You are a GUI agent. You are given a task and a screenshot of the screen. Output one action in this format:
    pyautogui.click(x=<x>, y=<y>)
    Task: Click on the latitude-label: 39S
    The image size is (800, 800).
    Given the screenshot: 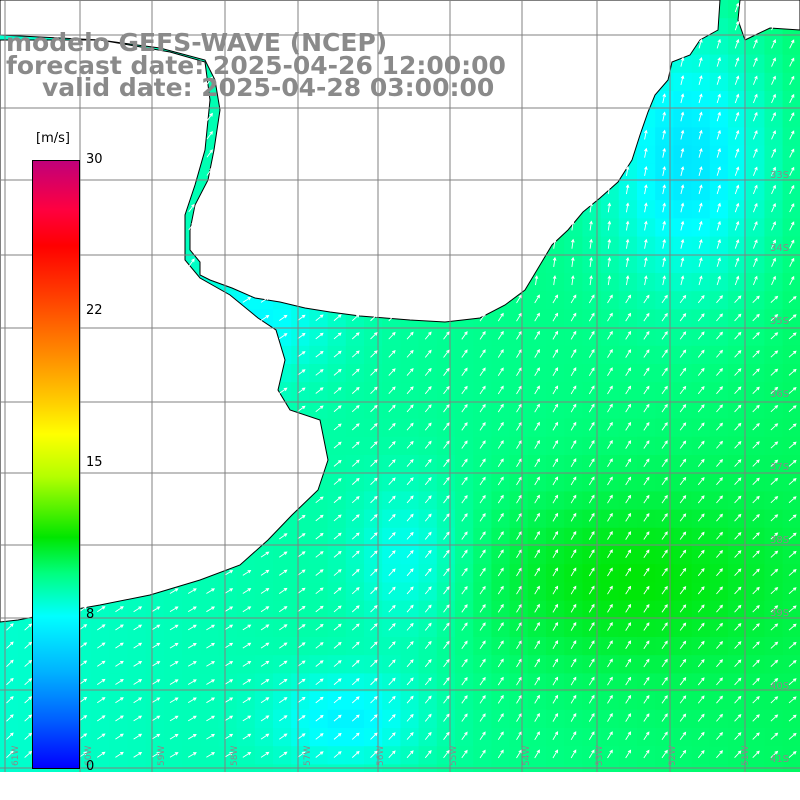 What is the action you would take?
    pyautogui.click(x=779, y=613)
    